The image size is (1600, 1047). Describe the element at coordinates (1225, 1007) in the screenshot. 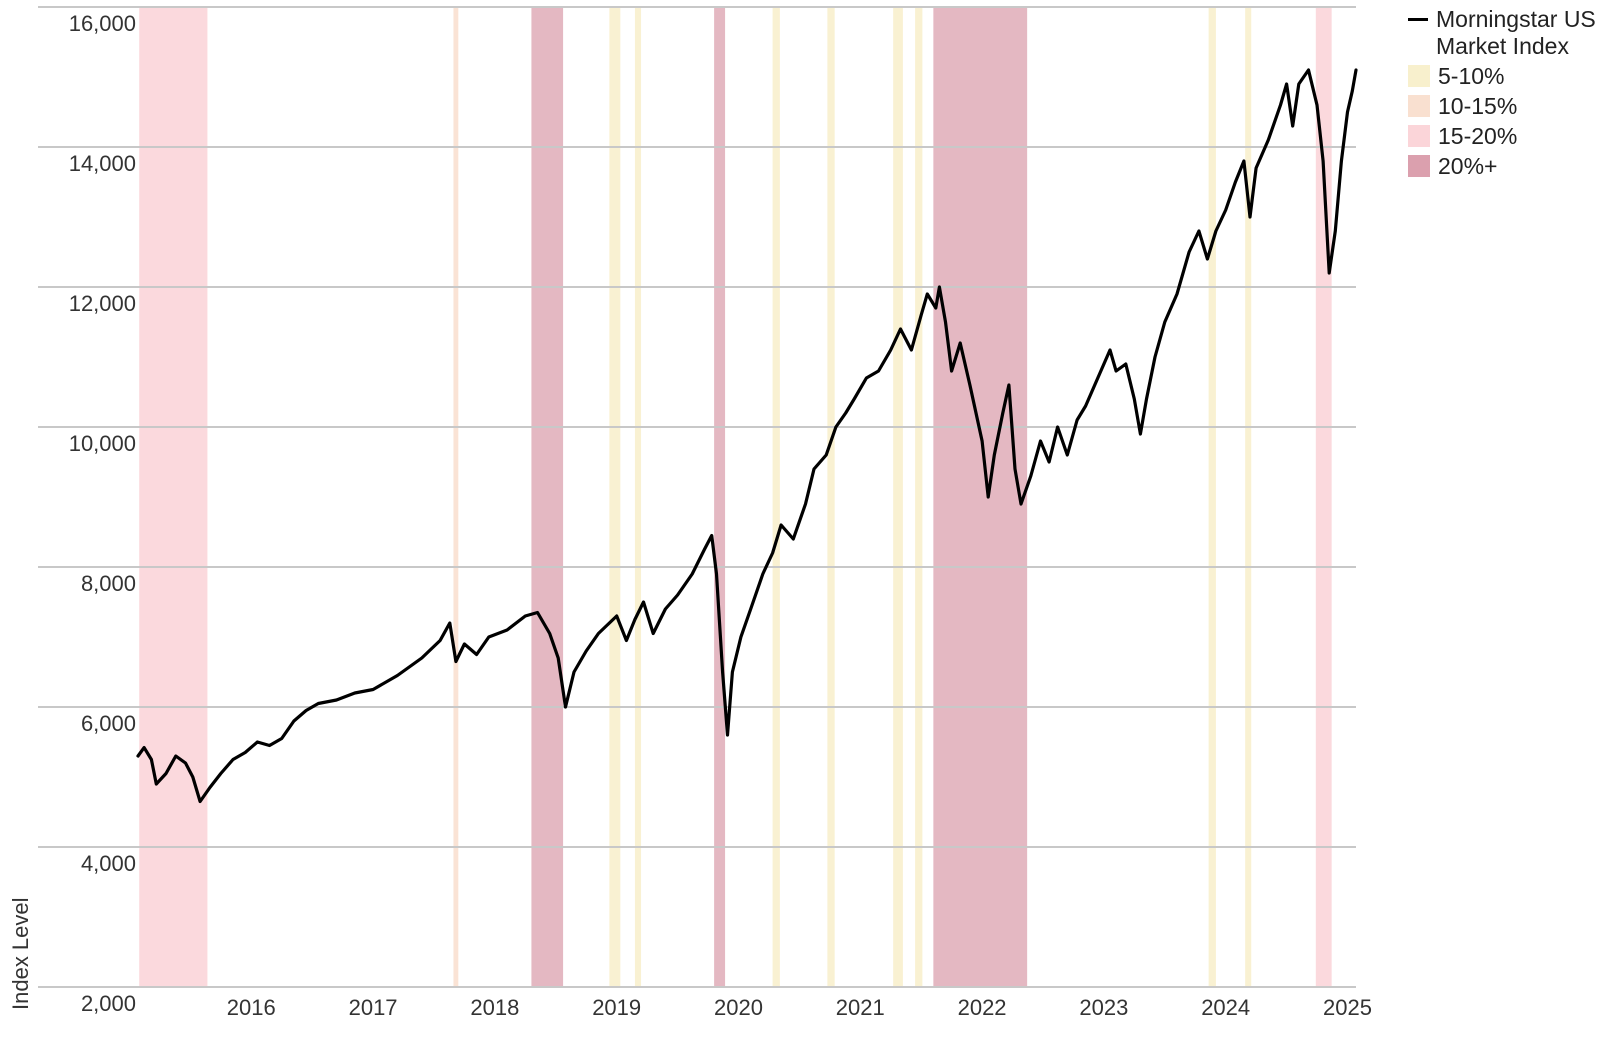

I see `x-tick-label: 2024` at that location.